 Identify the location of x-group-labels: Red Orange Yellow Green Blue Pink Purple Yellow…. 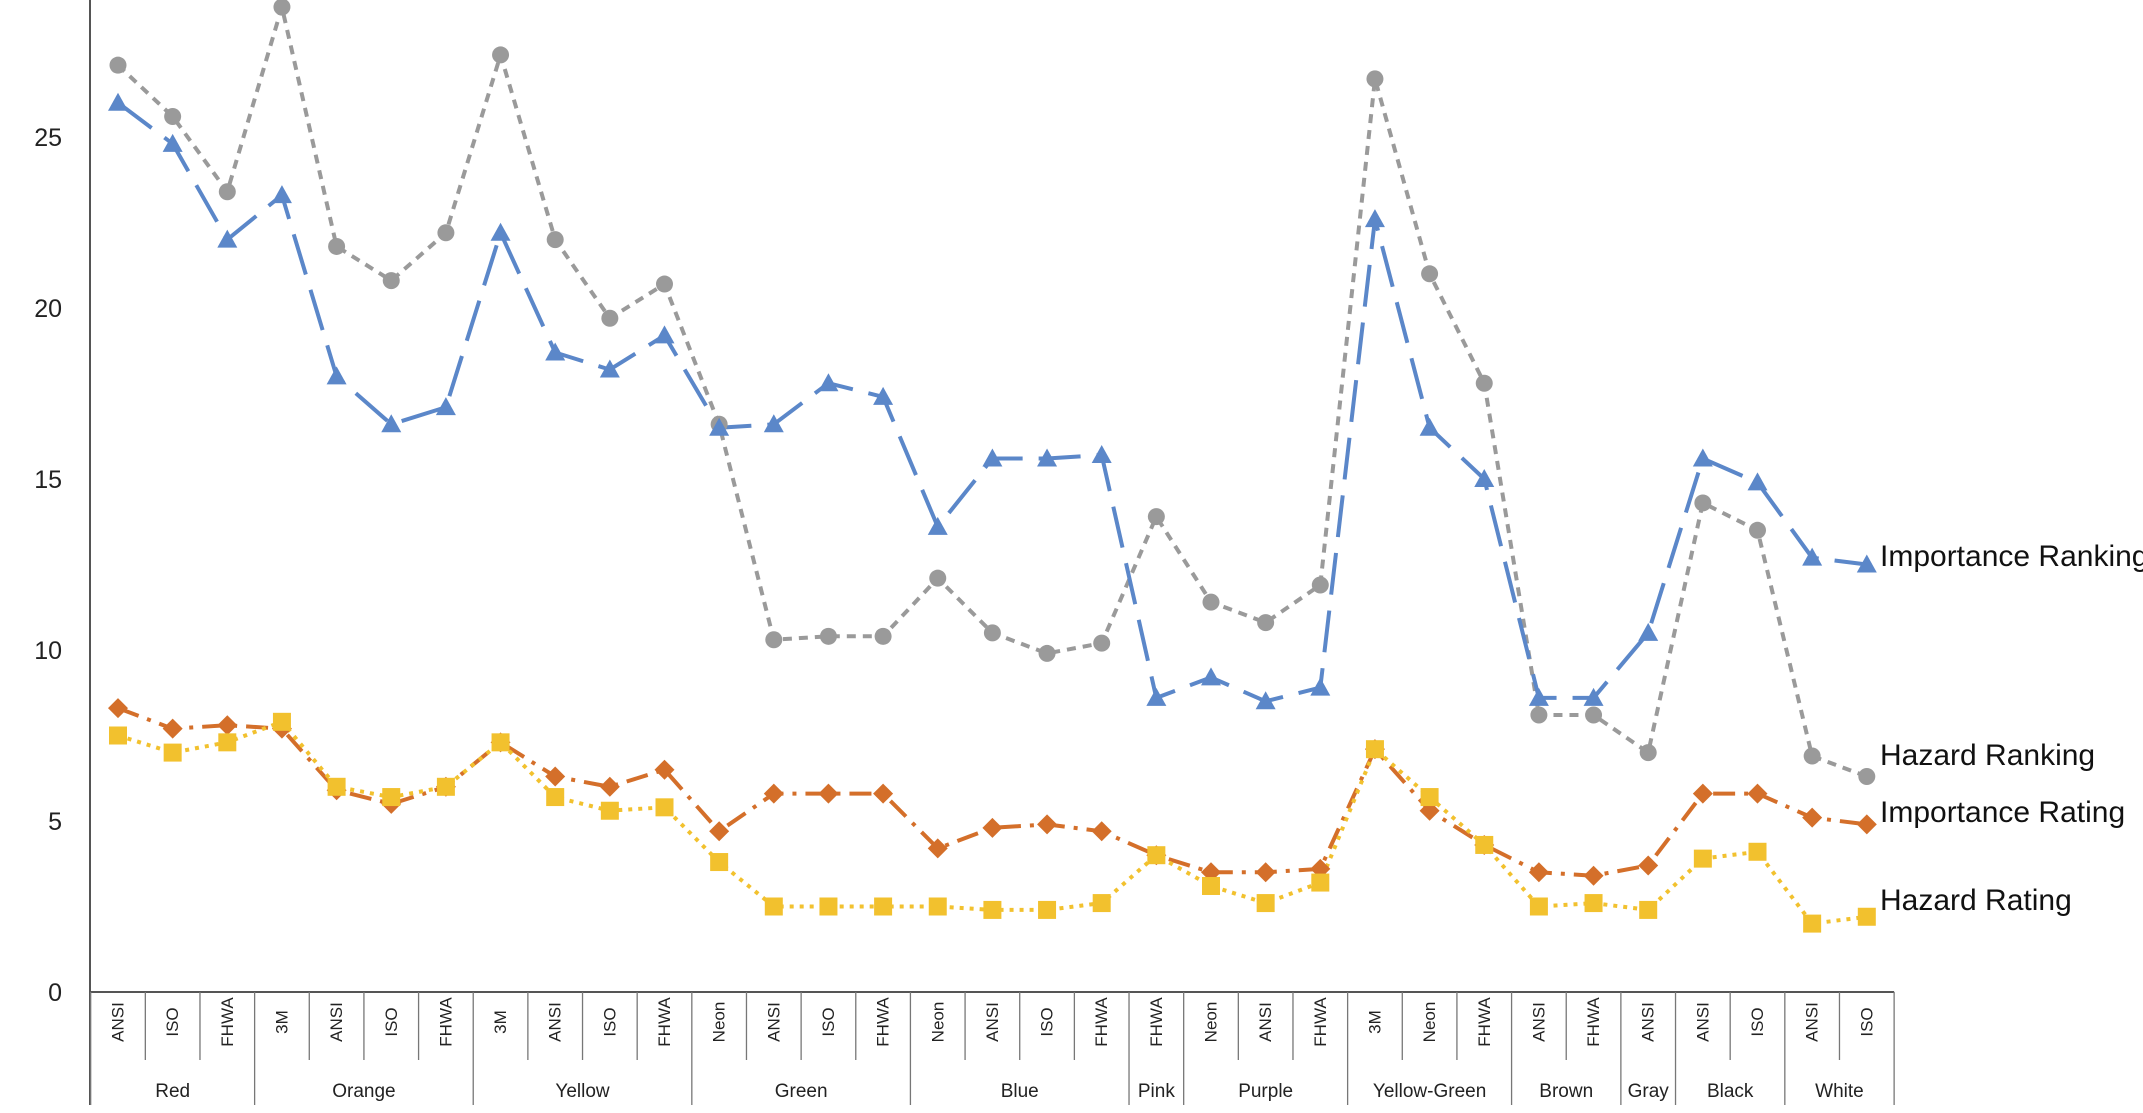
(1009, 1091).